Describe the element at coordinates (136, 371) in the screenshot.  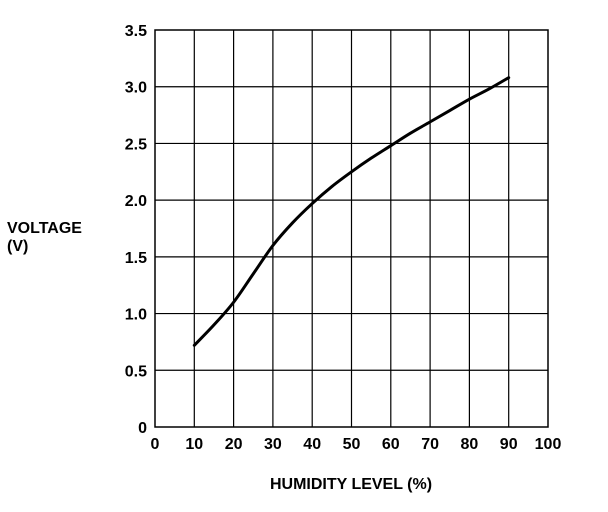
I see `y-tick-label: 0.5` at that location.